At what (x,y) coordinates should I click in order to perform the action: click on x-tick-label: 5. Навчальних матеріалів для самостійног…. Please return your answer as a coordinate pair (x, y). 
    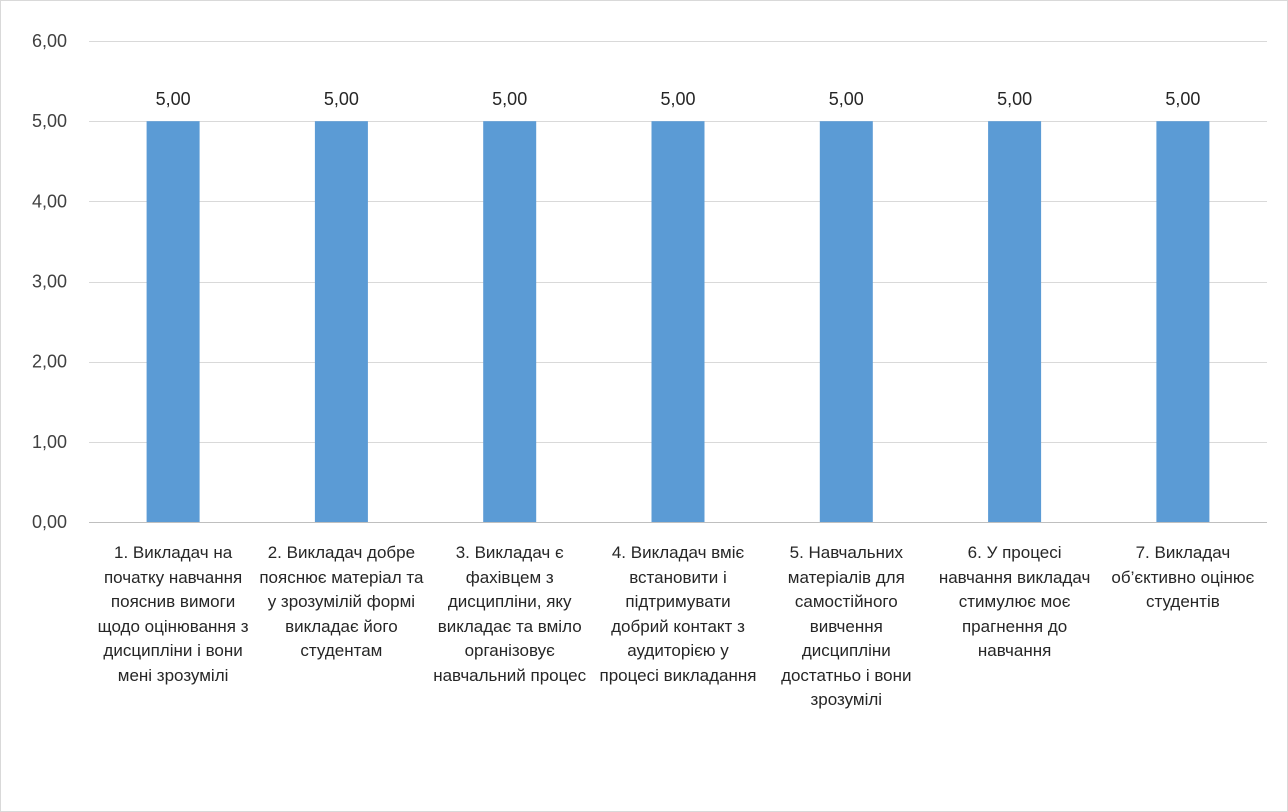
    Looking at the image, I should click on (846, 626).